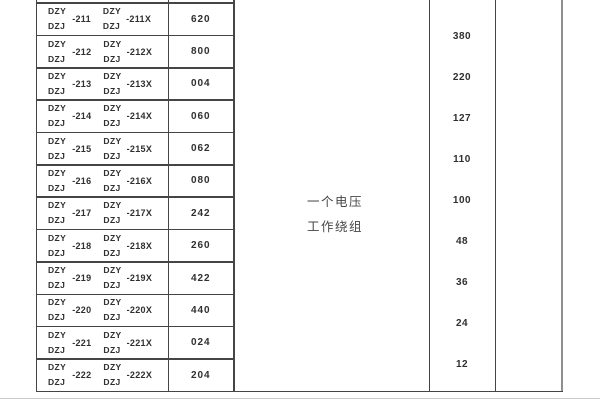 The image size is (600, 400). Describe the element at coordinates (462, 323) in the screenshot. I see `voltage-value: 24` at that location.